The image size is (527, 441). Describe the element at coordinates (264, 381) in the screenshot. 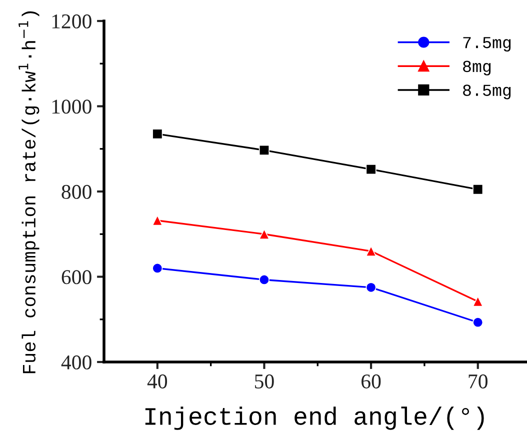

I see `x-tick-label: 50` at that location.